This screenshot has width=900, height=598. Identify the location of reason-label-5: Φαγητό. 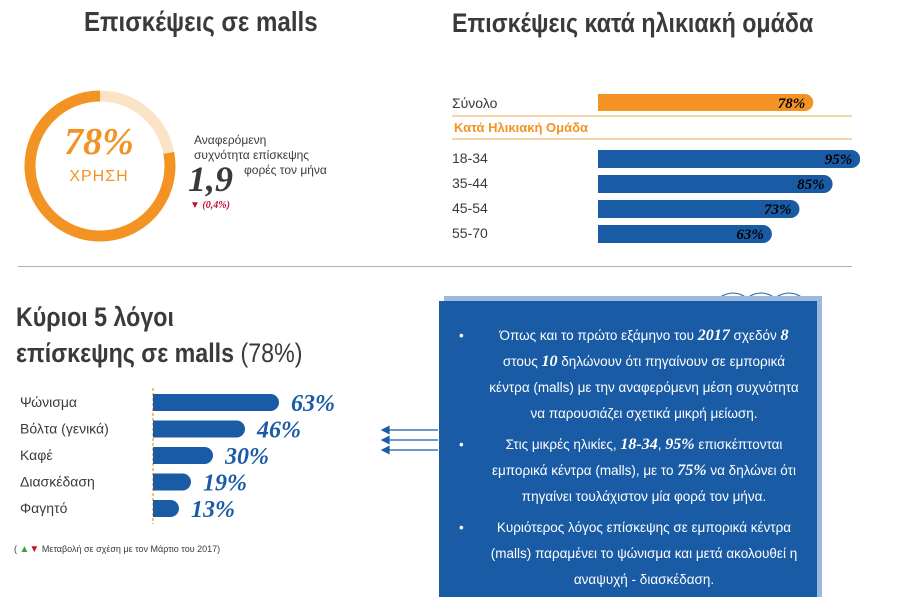
(44, 508).